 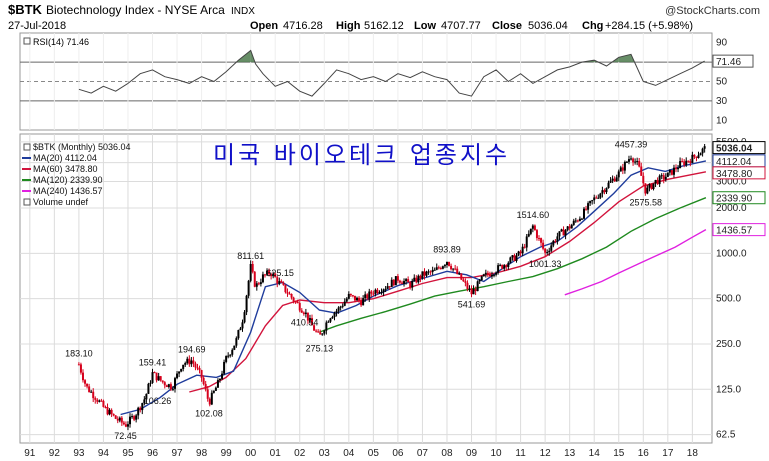 What do you see at coordinates (733, 61) in the screenshot?
I see `rsi-last-box` at bounding box center [733, 61].